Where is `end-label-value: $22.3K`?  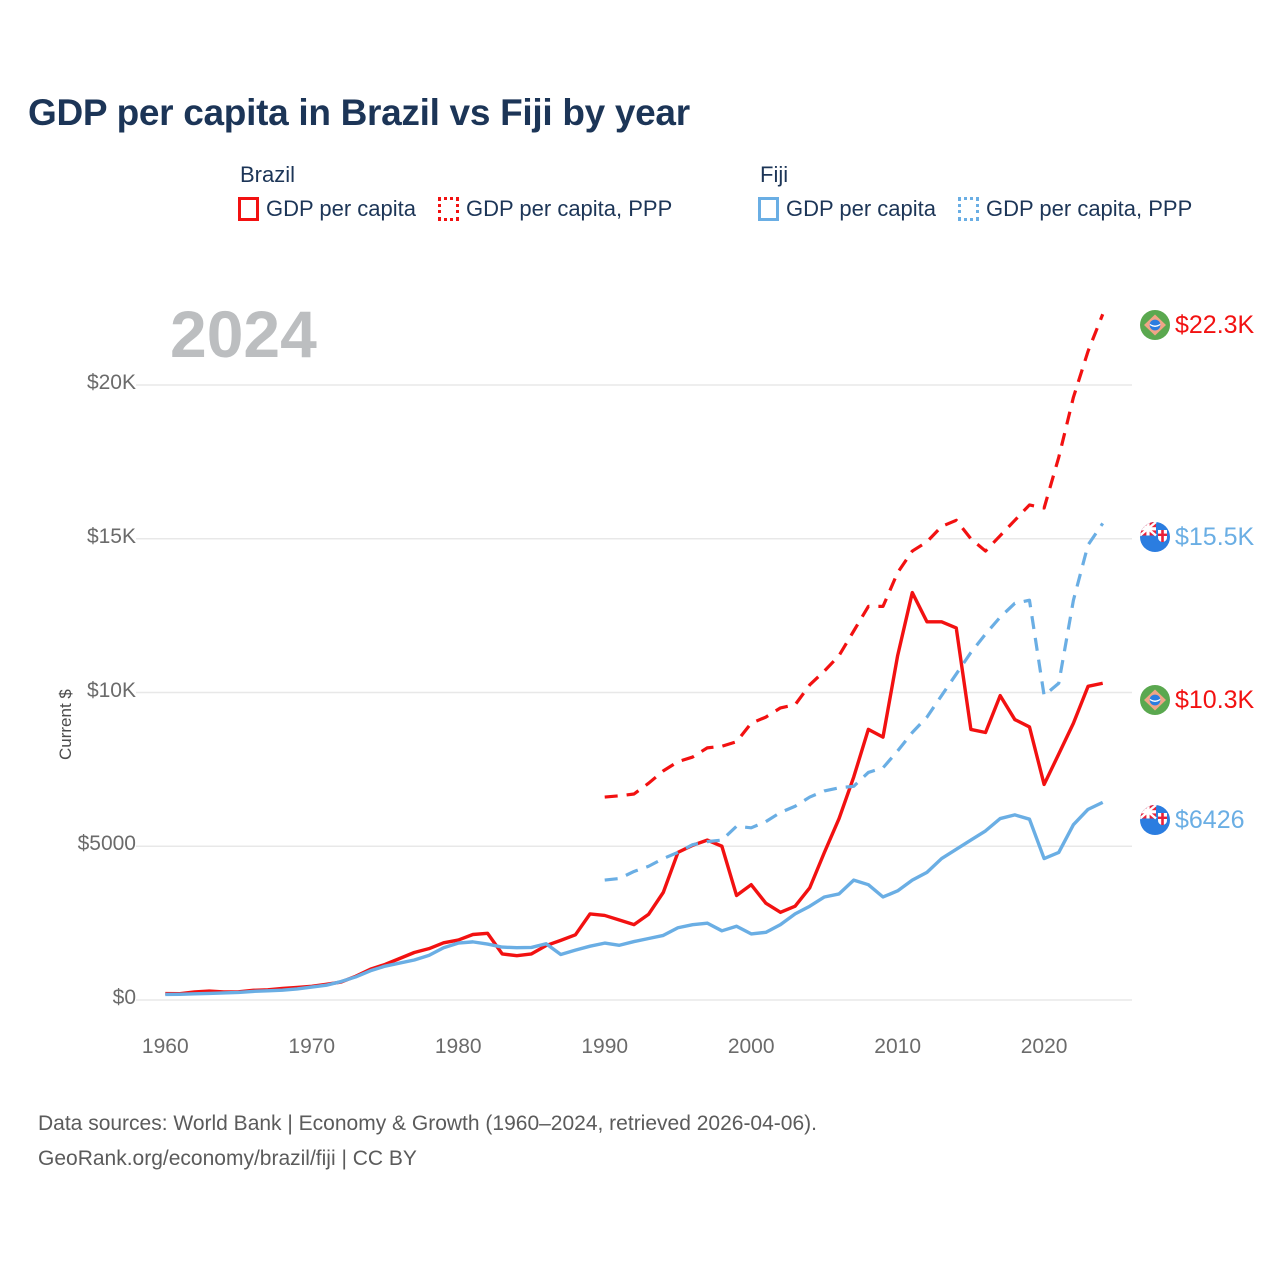 end-label-value: $22.3K is located at coordinates (1215, 324).